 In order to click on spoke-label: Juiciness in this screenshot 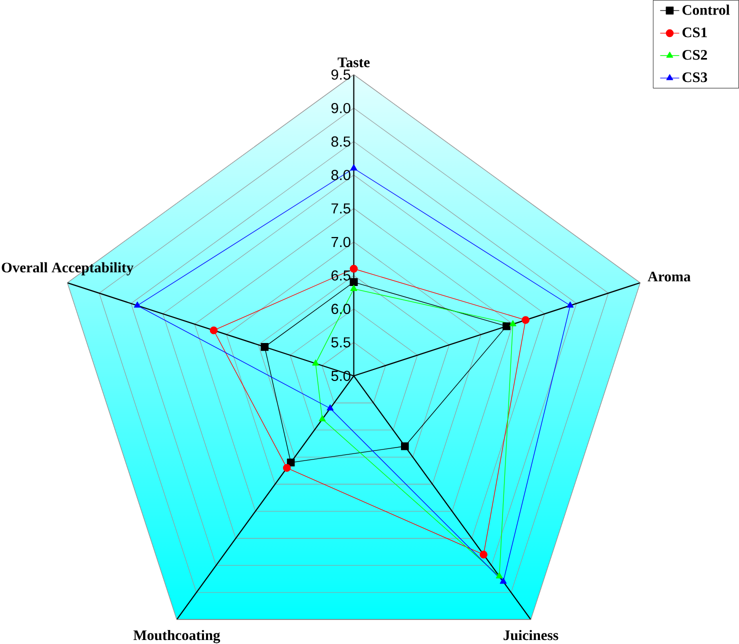, I will do `click(531, 635)`.